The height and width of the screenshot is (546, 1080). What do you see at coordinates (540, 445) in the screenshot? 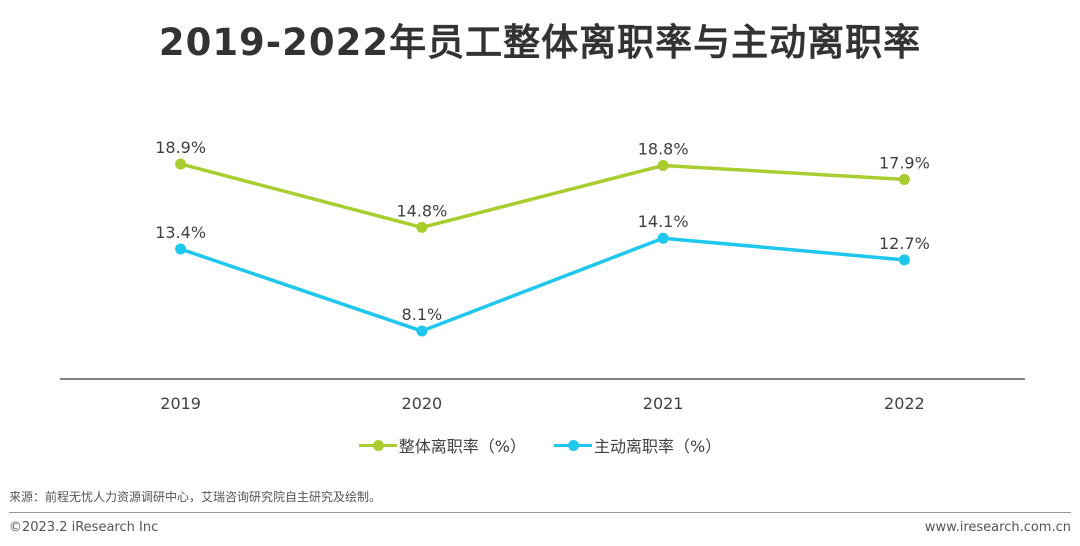
I see `legend: 整体离职率（%） 主动离职率（%）` at bounding box center [540, 445].